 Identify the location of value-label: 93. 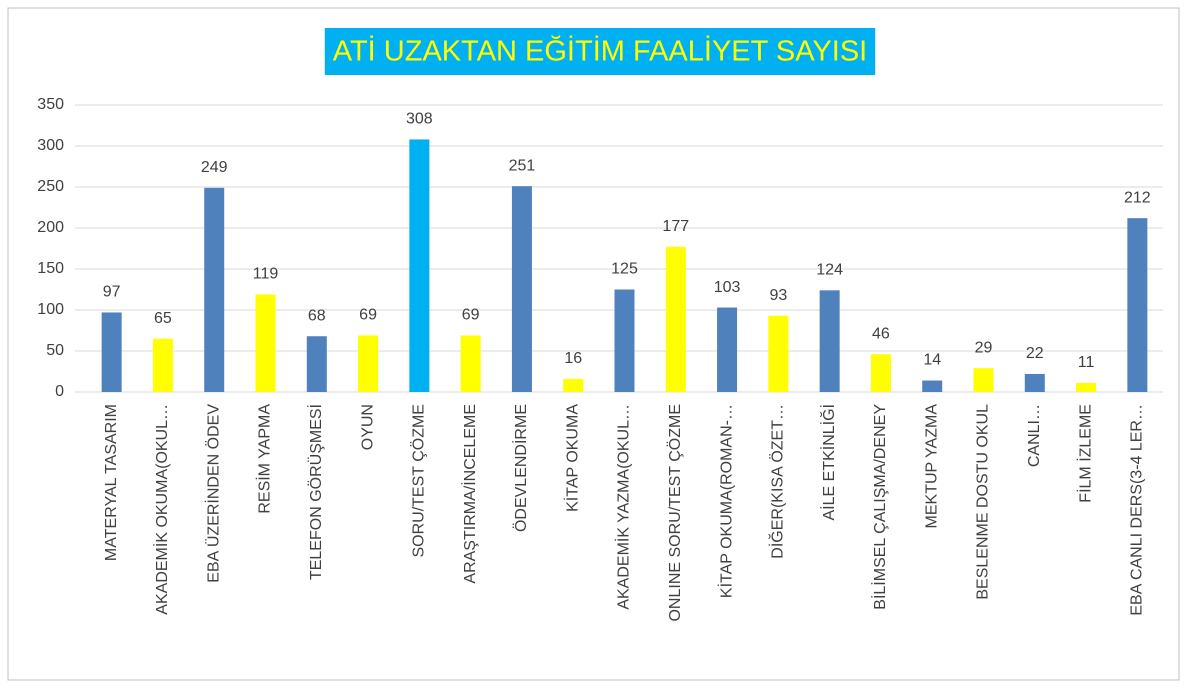
(778, 295).